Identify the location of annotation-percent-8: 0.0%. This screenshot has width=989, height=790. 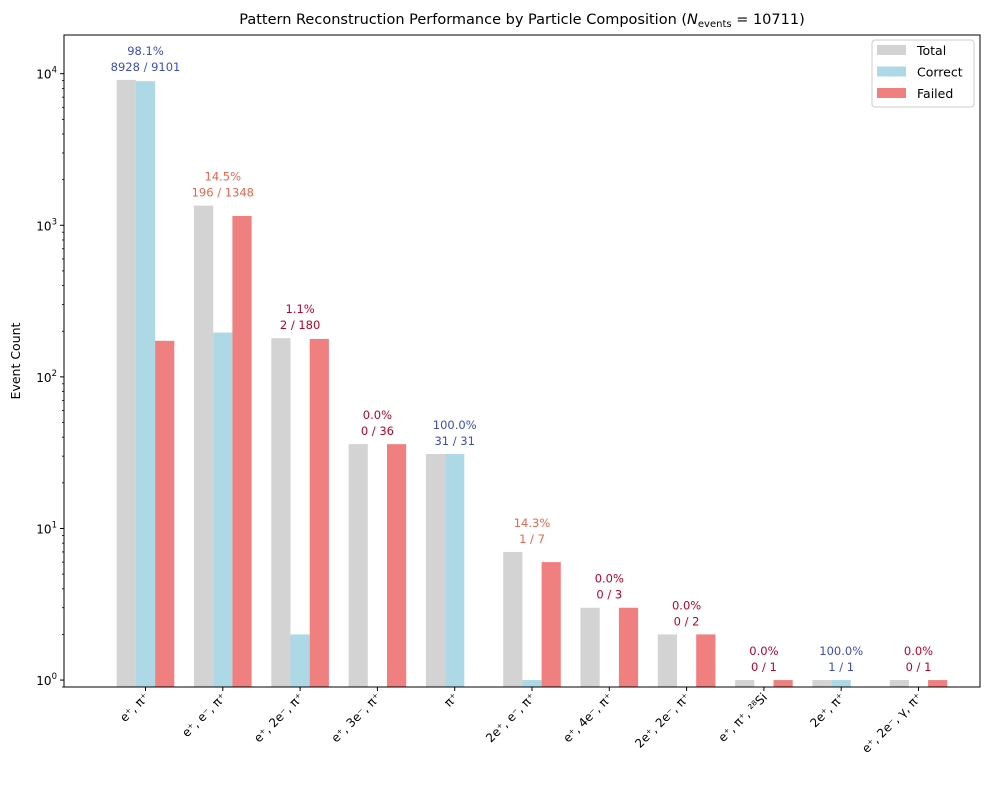
(763, 651).